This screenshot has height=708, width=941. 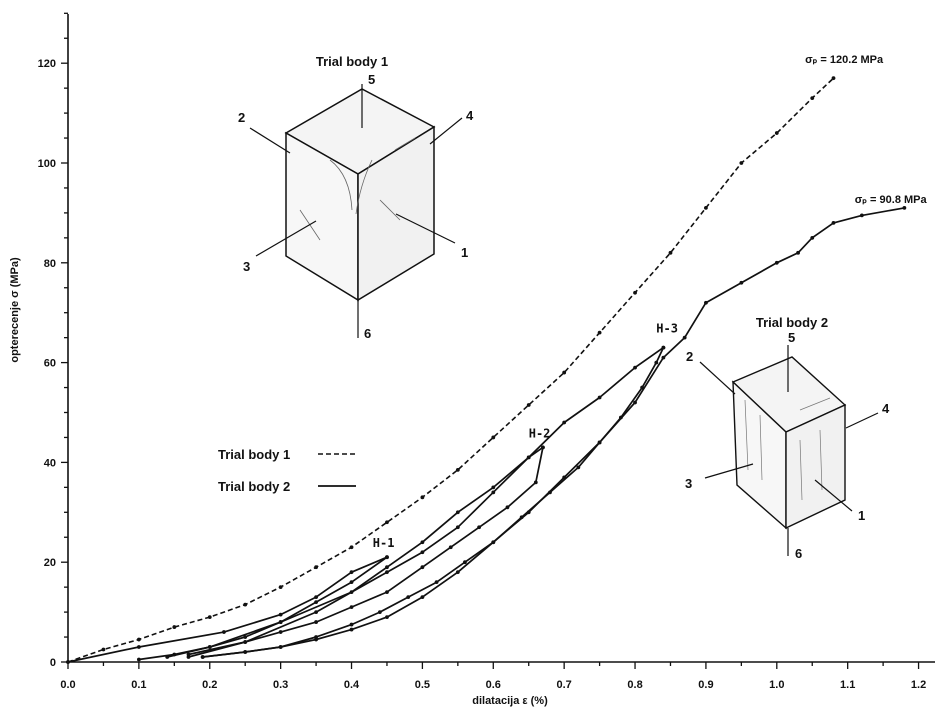 What do you see at coordinates (53, 663) in the screenshot?
I see `y-tick-label: 0` at bounding box center [53, 663].